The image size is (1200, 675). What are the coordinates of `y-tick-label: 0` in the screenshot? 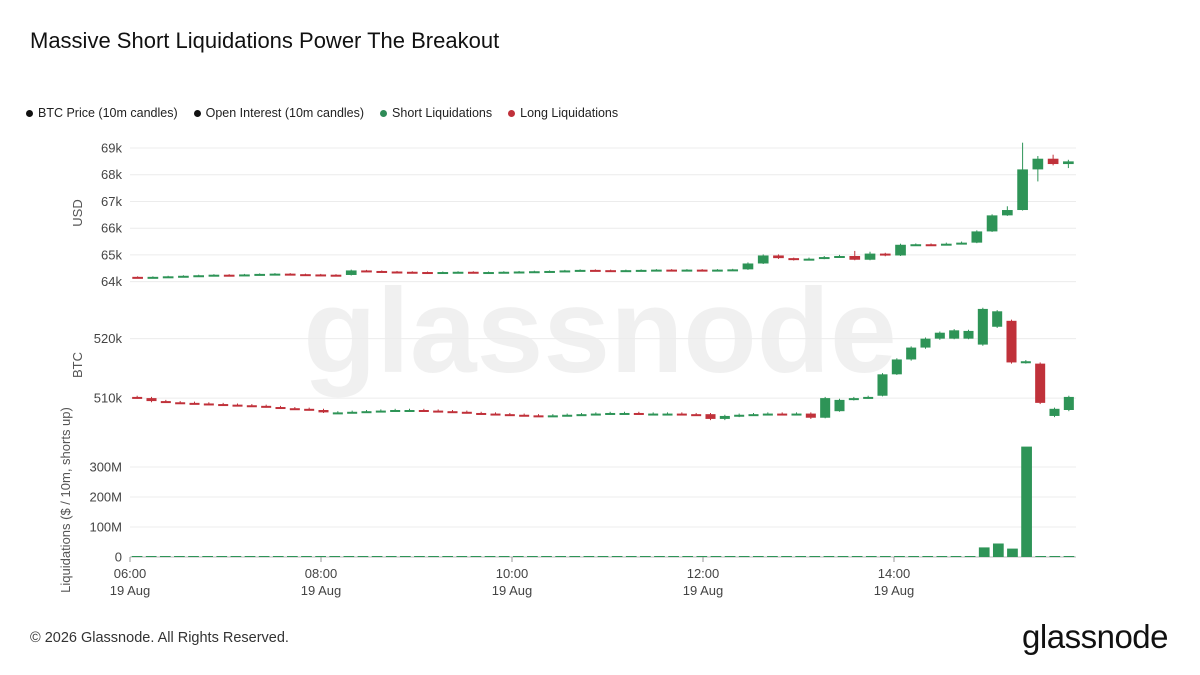 It's located at (118, 557).